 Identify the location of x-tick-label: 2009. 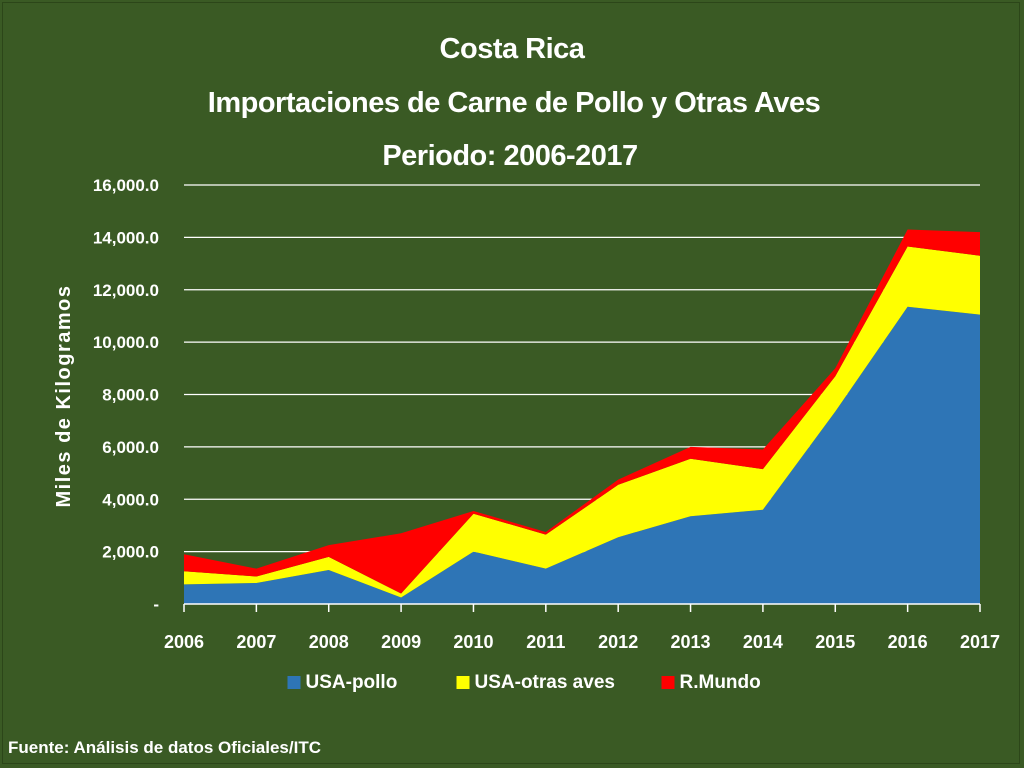
(401, 642).